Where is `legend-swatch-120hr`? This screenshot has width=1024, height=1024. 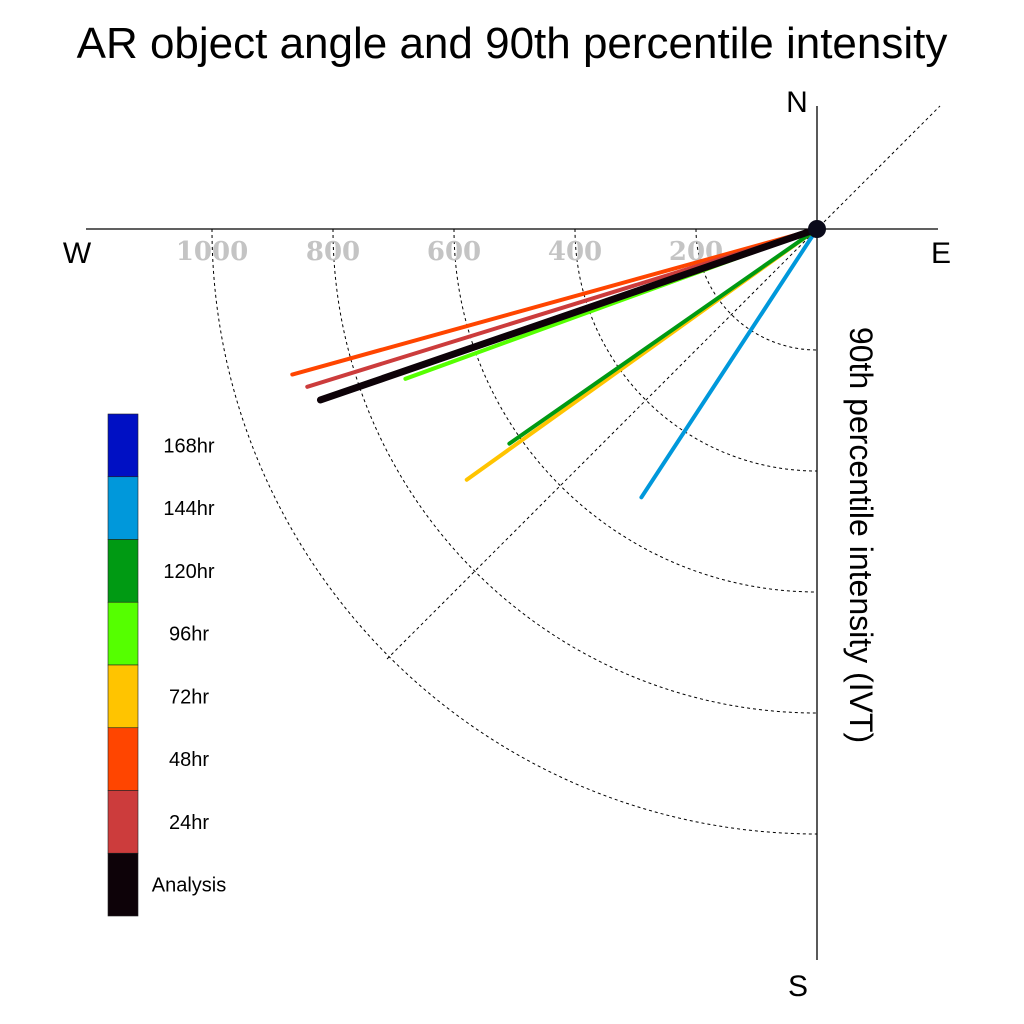 legend-swatch-120hr is located at coordinates (123, 571).